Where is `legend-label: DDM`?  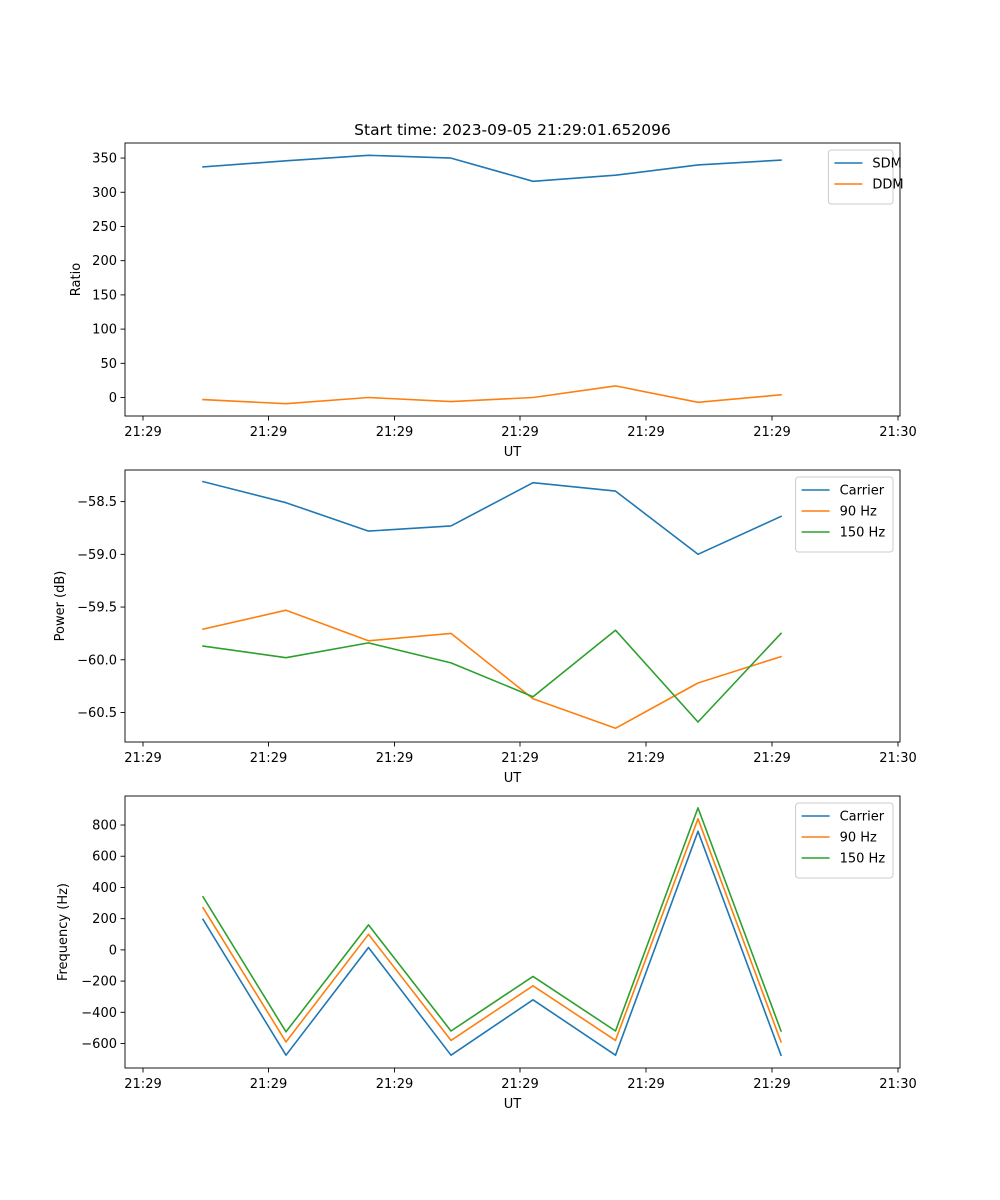
legend-label: DDM is located at coordinates (887, 185).